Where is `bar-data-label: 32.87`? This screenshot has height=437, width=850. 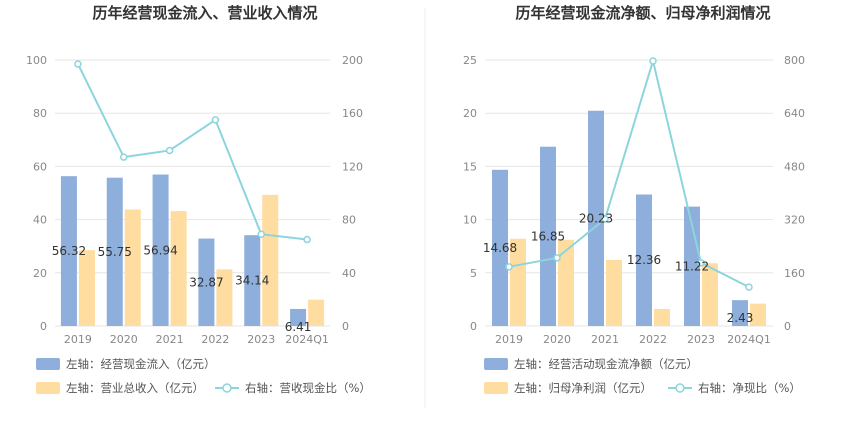
bar-data-label: 32.87 is located at coordinates (206, 282).